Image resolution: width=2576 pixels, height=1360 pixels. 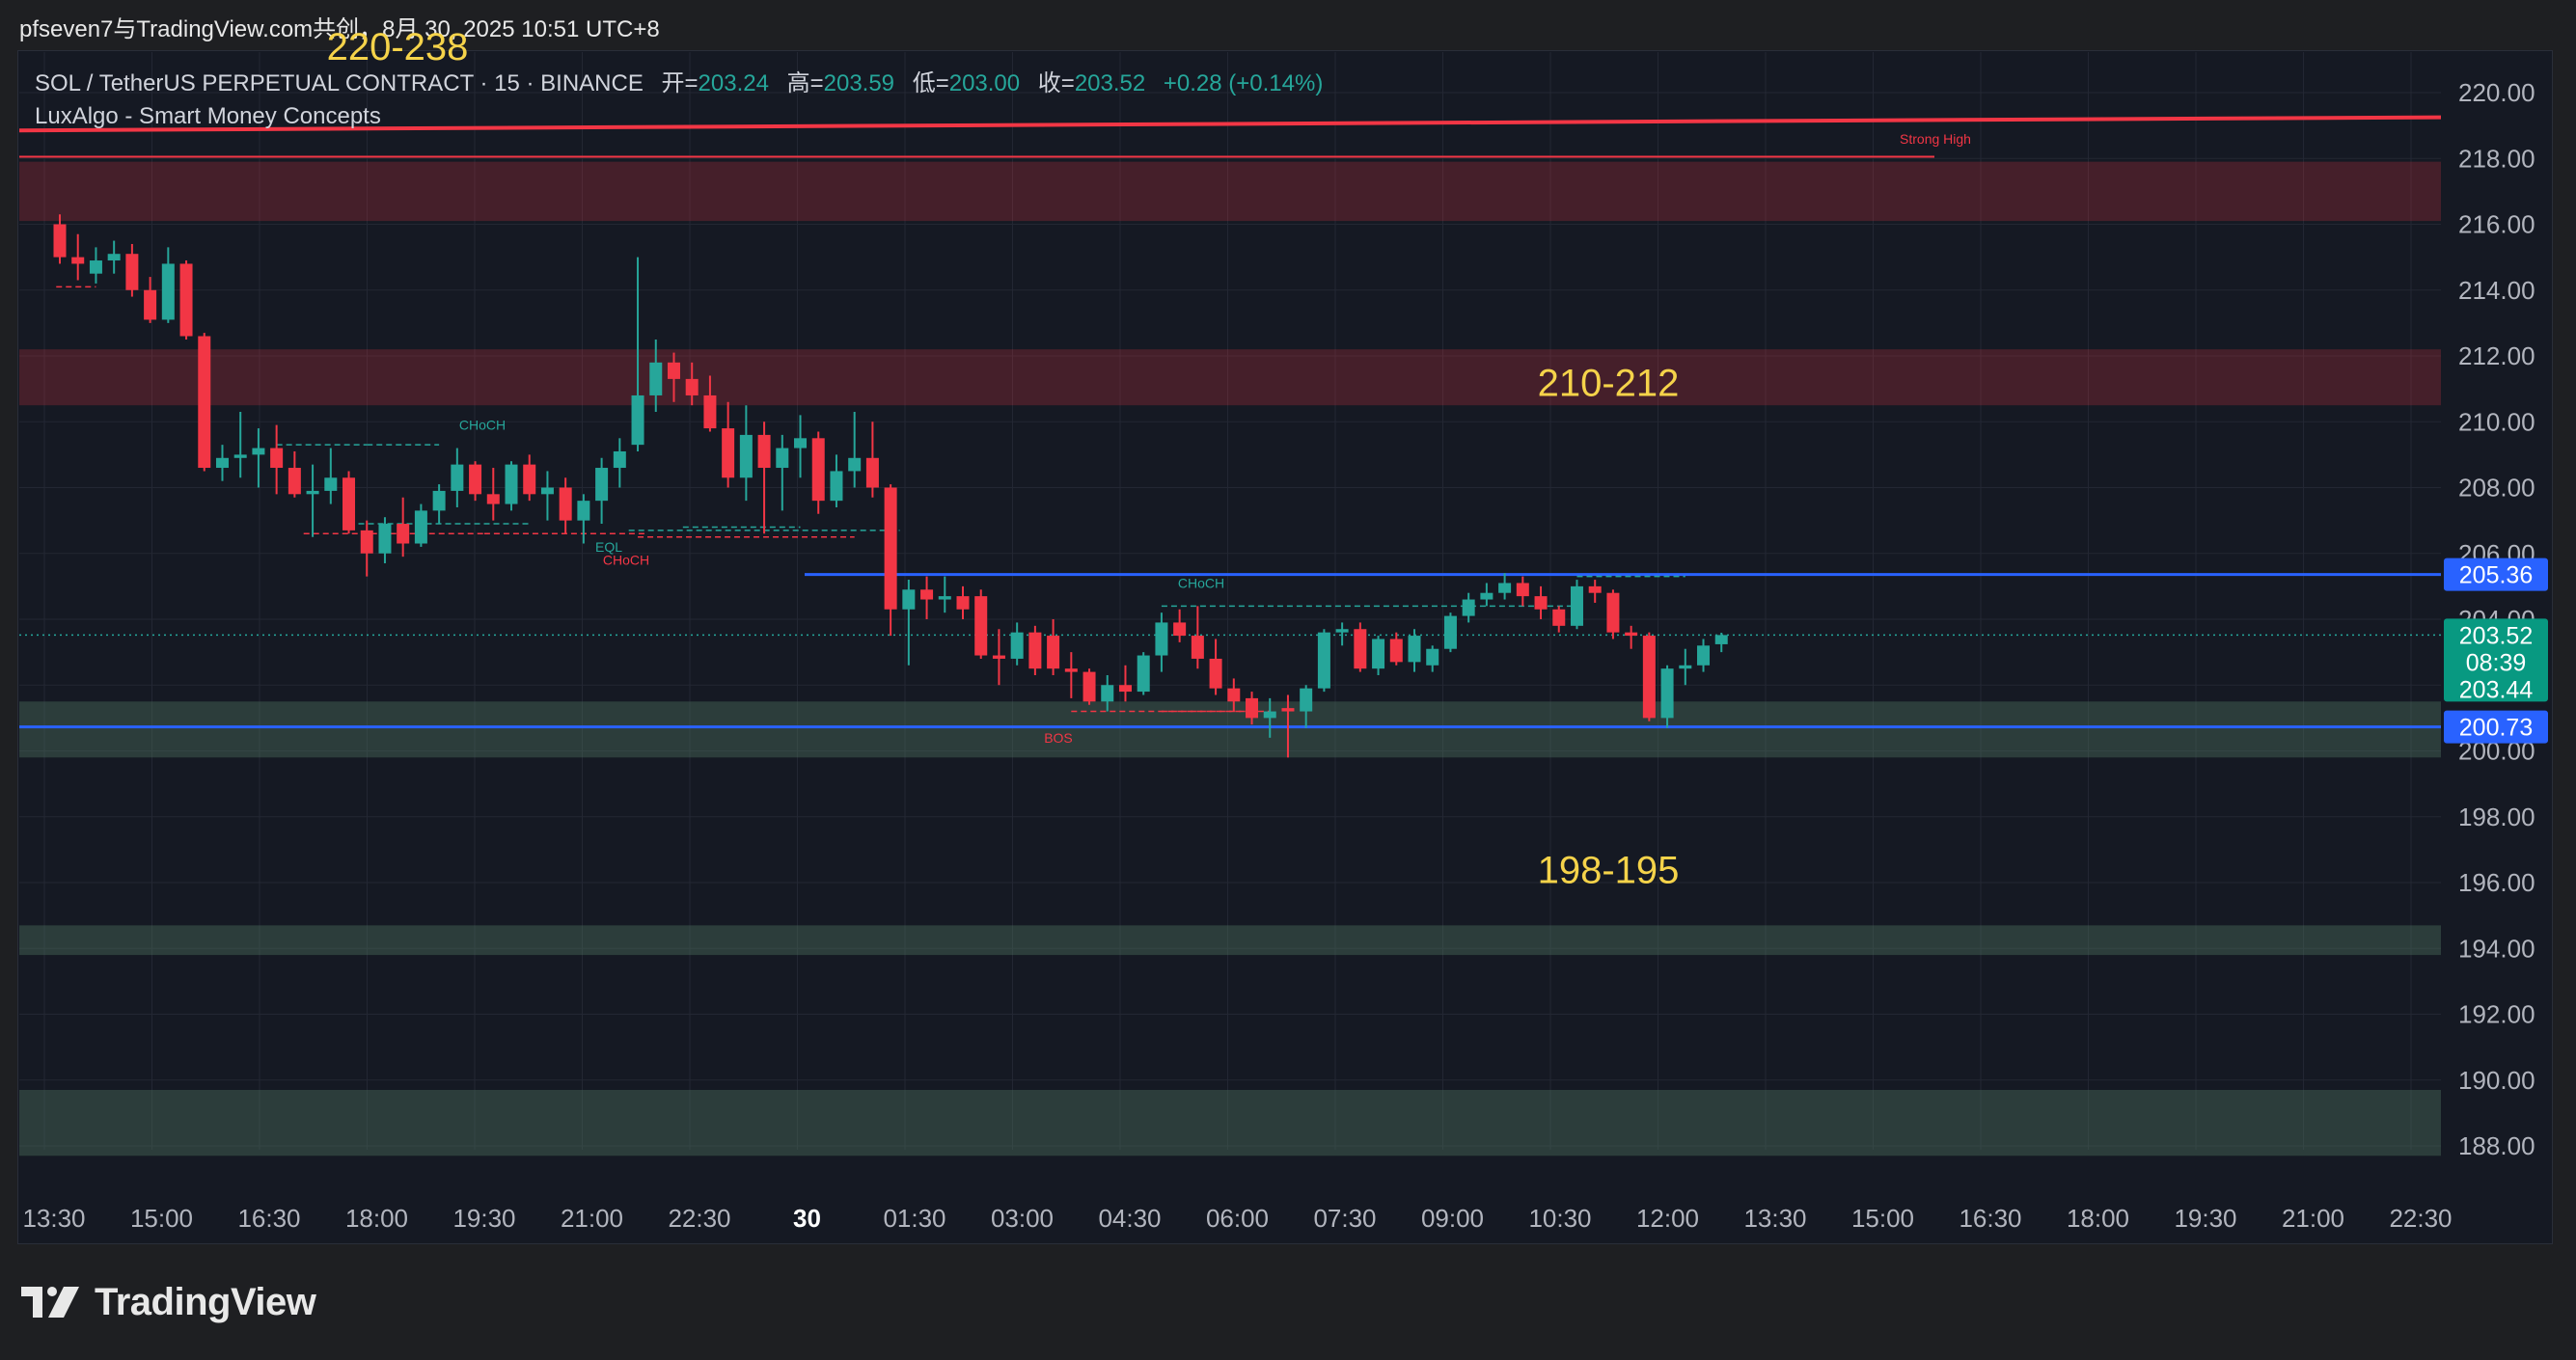 What do you see at coordinates (1230, 191) in the screenshot?
I see `supply-zone` at bounding box center [1230, 191].